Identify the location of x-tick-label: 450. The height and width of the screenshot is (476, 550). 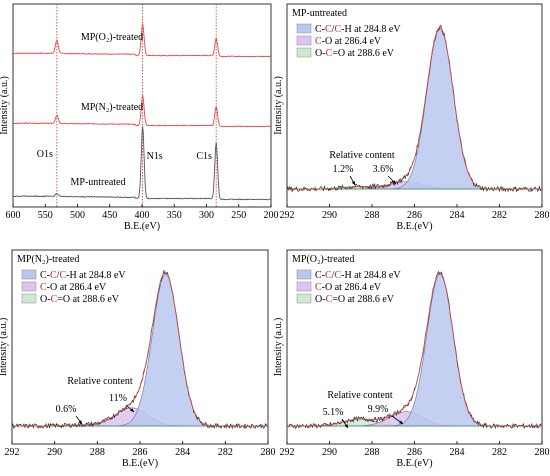
(109, 215).